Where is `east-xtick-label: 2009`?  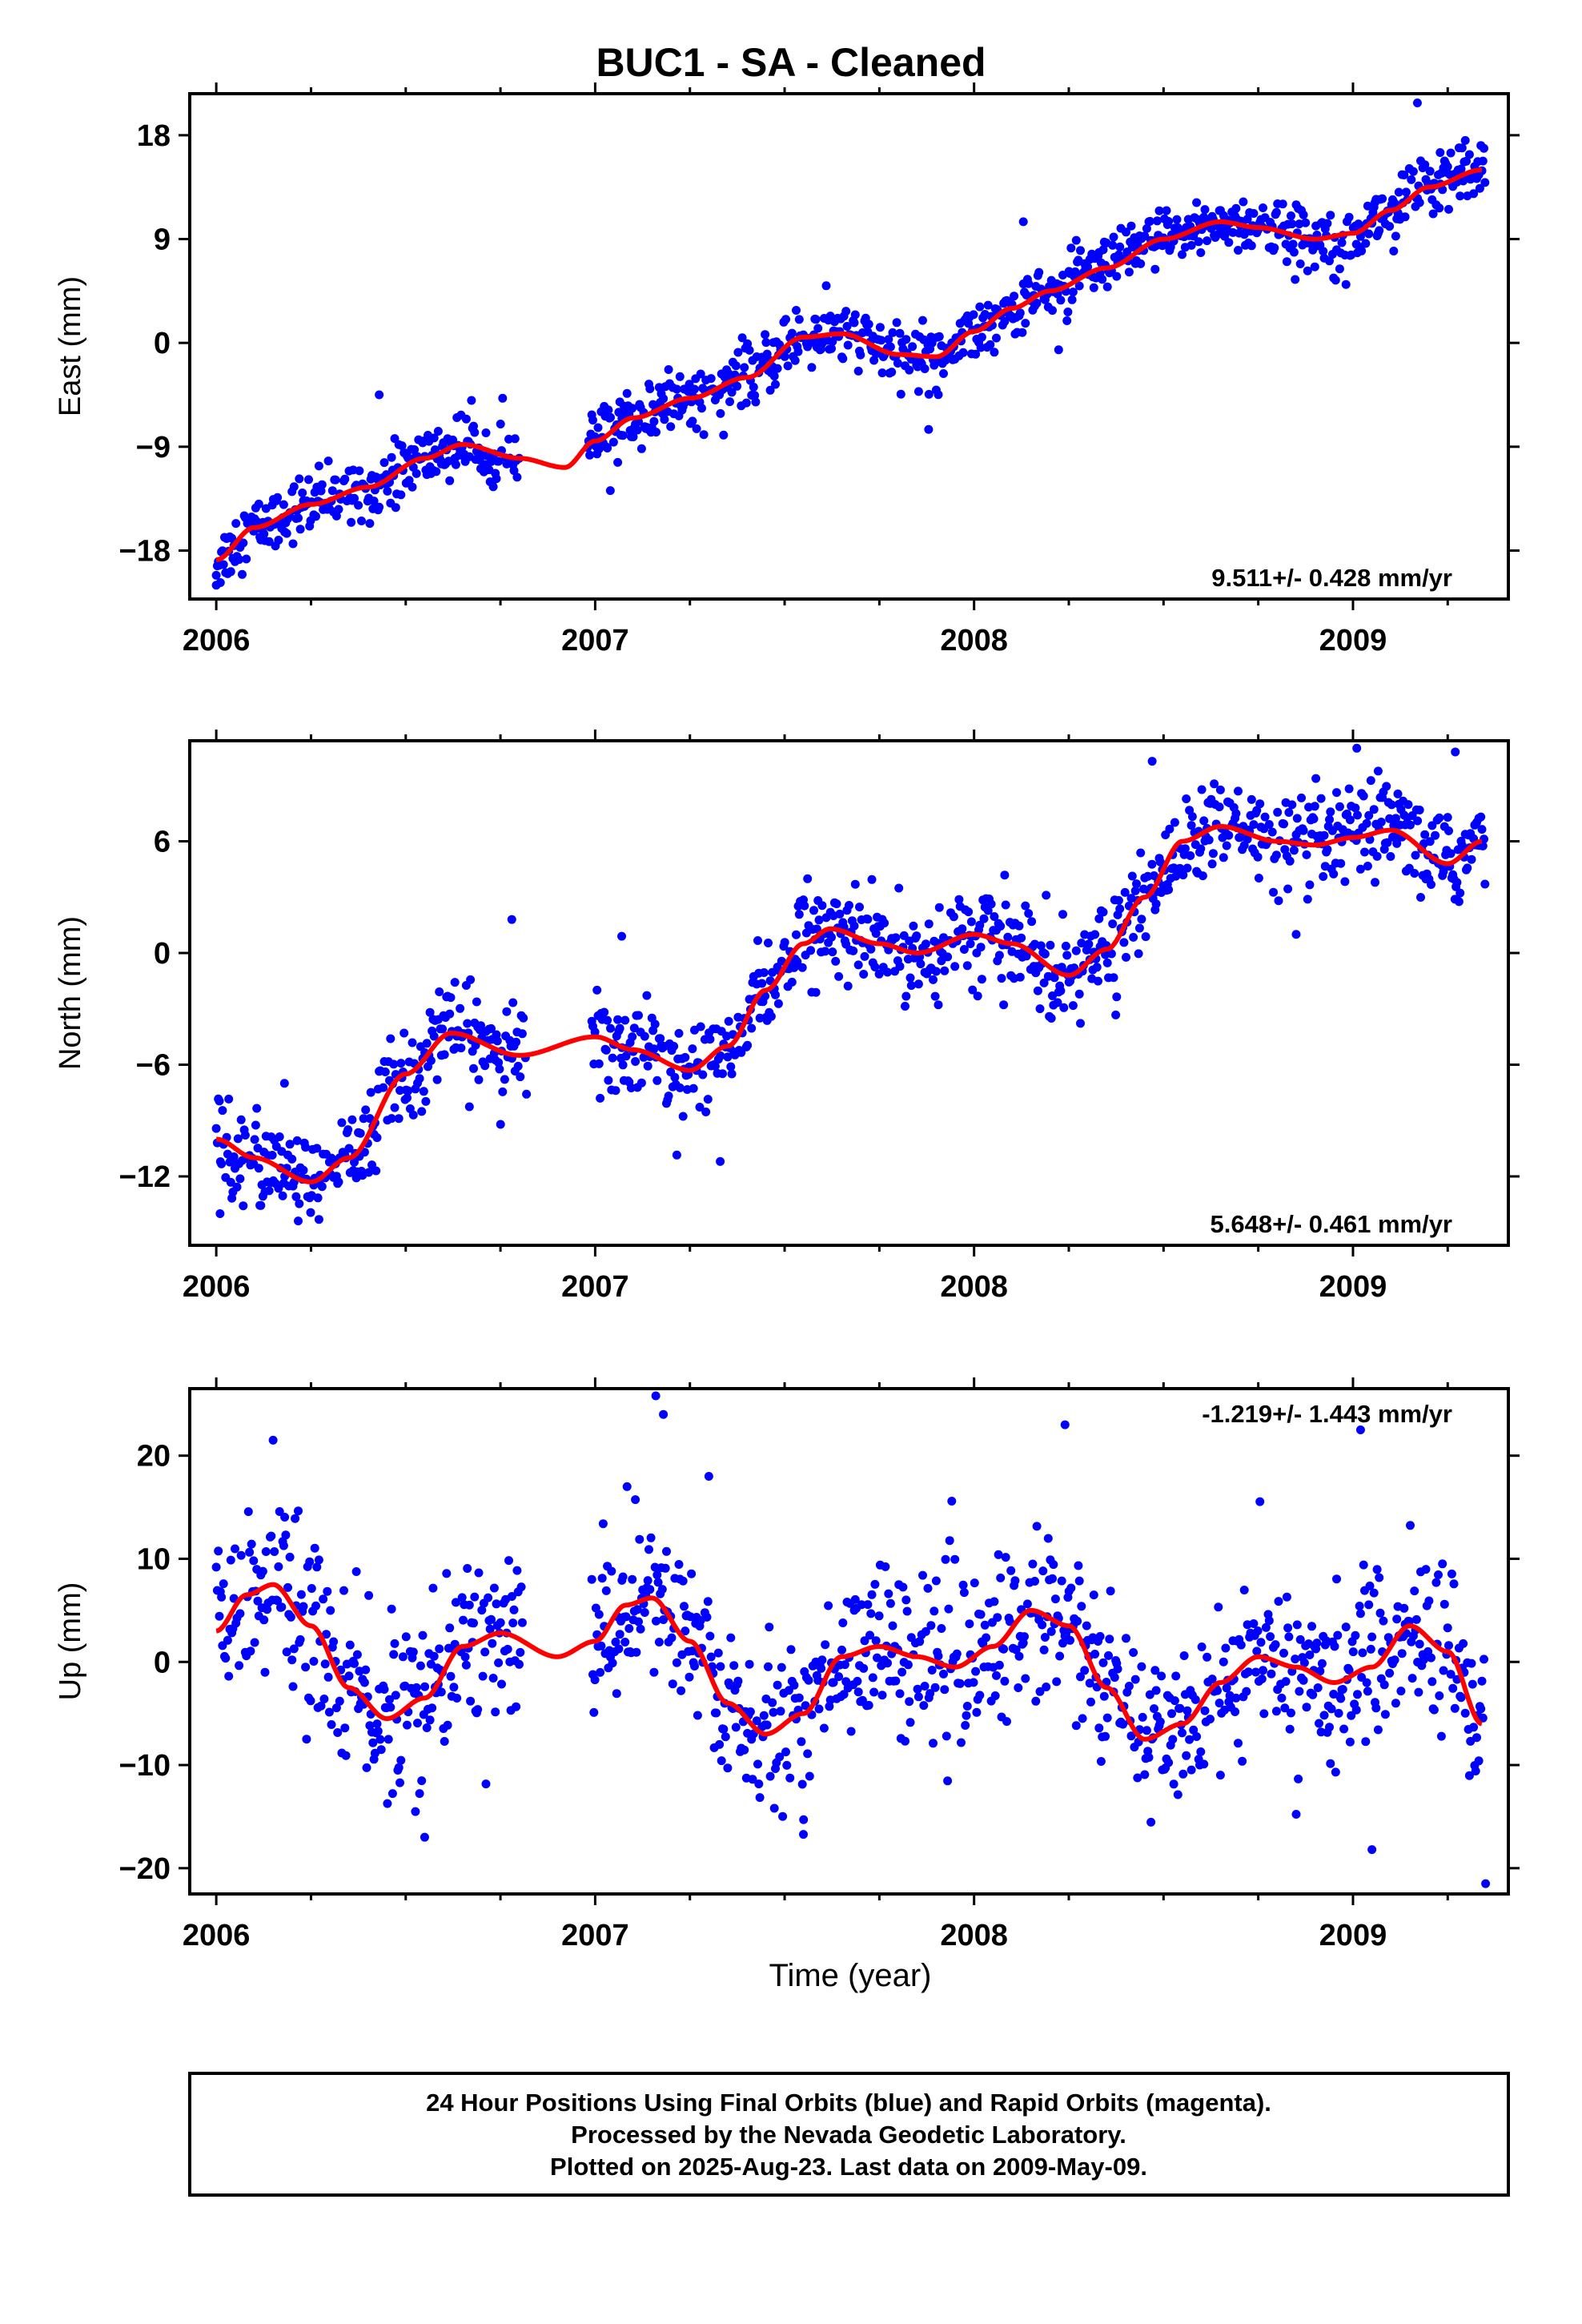 east-xtick-label: 2009 is located at coordinates (1353, 640).